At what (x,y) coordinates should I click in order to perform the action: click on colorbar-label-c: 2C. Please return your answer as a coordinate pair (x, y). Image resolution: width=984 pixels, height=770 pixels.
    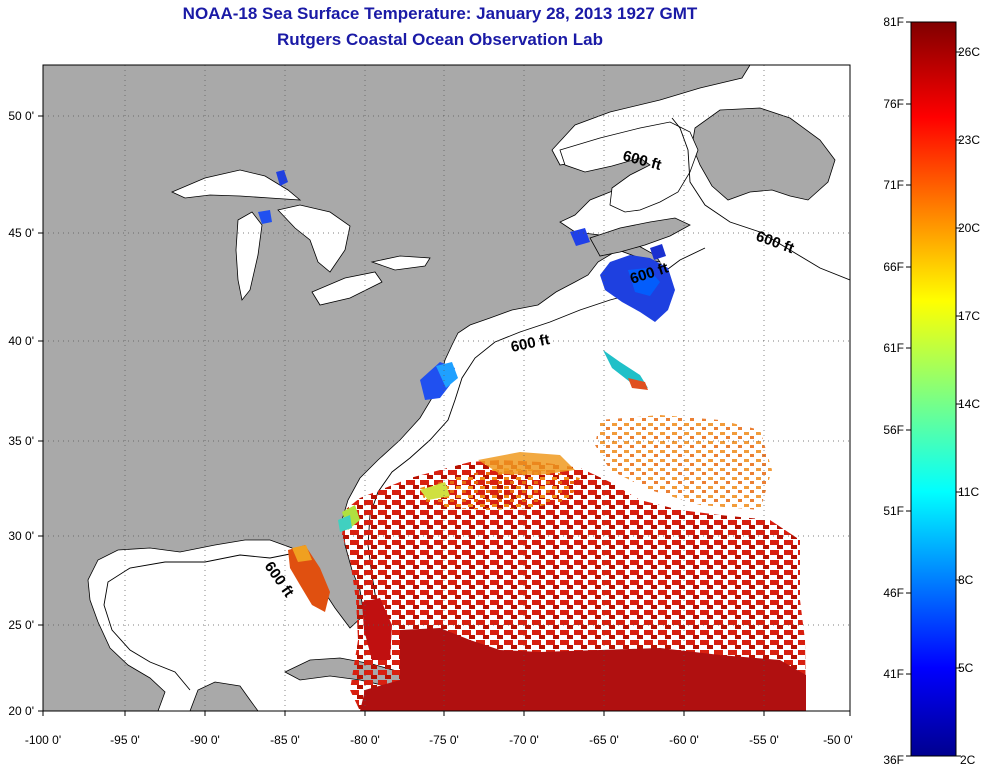
    Looking at the image, I should click on (968, 760).